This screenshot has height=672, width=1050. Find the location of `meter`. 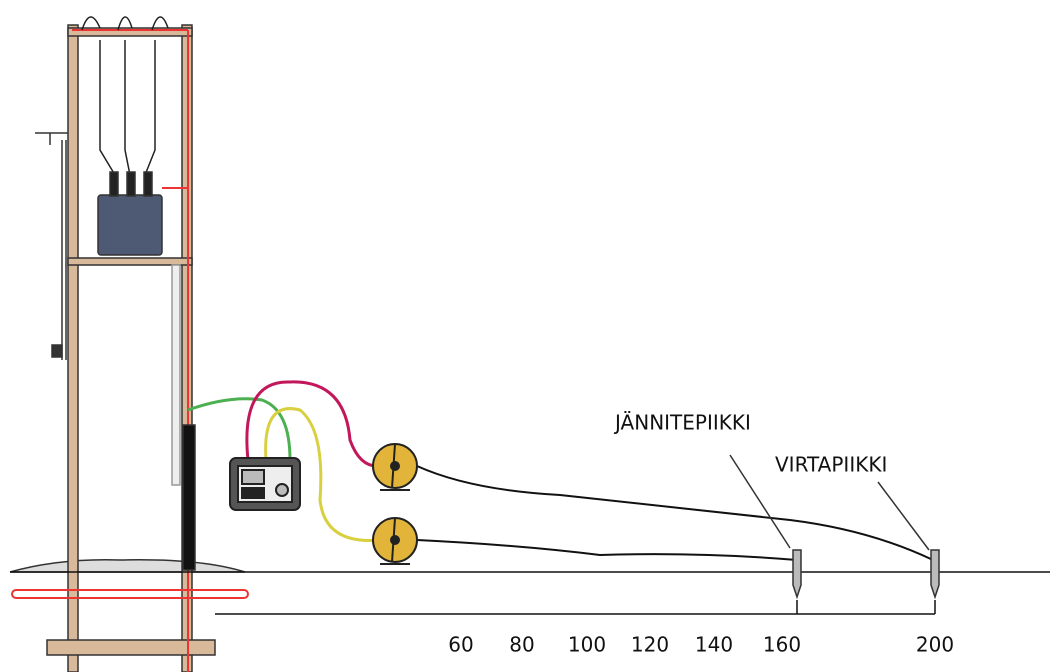

meter is located at coordinates (265, 484).